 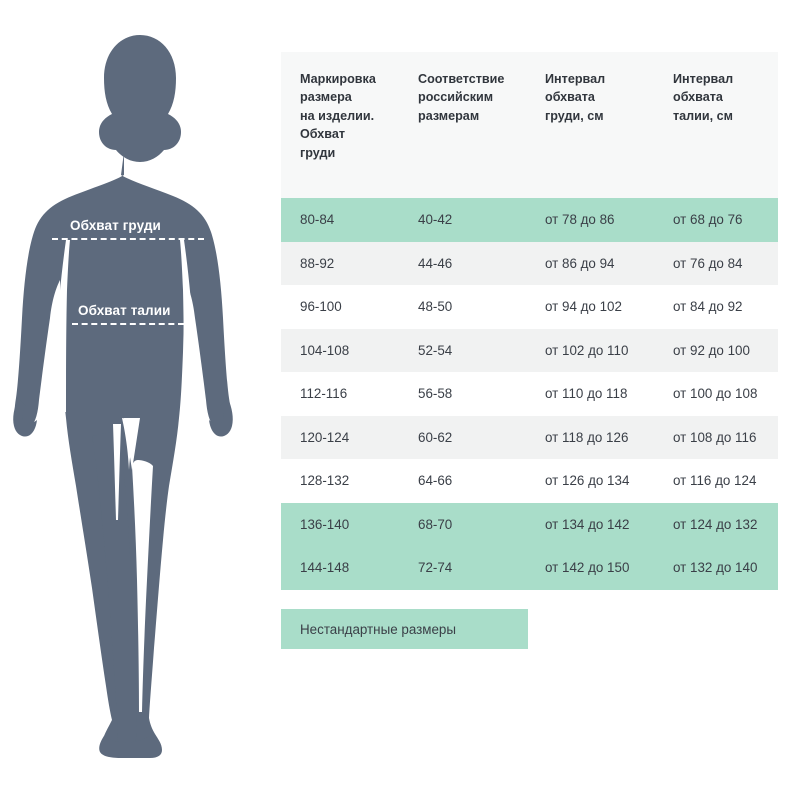 I want to click on column-header-waist-interval: Интервал обхвата талии, см, so click(x=716, y=125).